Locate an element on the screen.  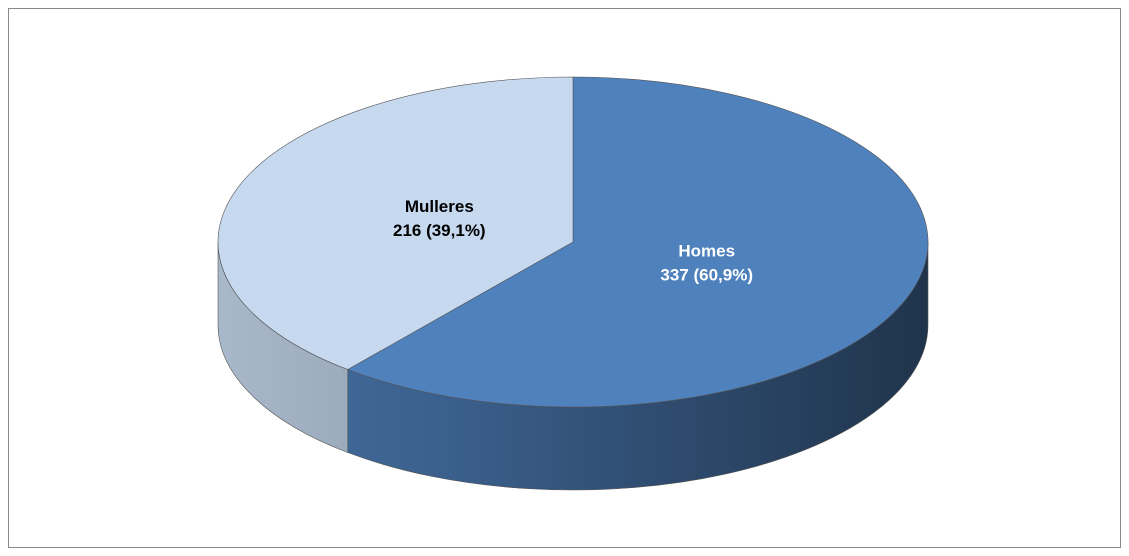
slice-category-label: Homes is located at coordinates (706, 251).